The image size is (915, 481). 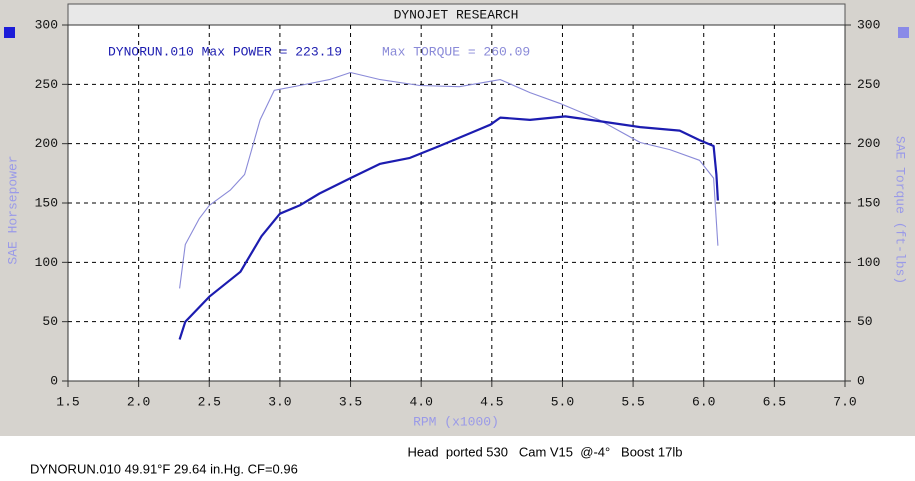 What do you see at coordinates (861, 380) in the screenshot?
I see `y2-tick-label: 0` at bounding box center [861, 380].